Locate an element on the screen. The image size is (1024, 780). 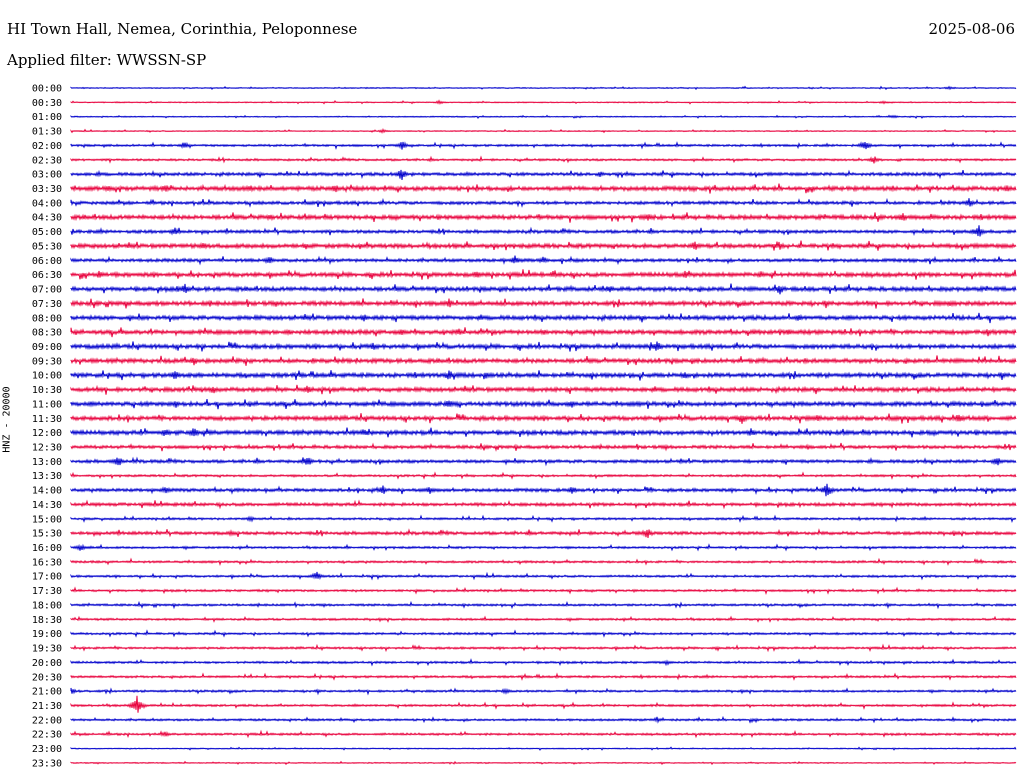
row-time-label: 23:30 is located at coordinates (47, 763).